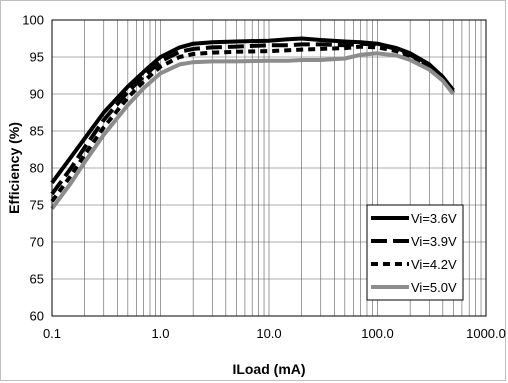 The width and height of the screenshot is (508, 383). What do you see at coordinates (37, 57) in the screenshot?
I see `y-tick-label: 95` at bounding box center [37, 57].